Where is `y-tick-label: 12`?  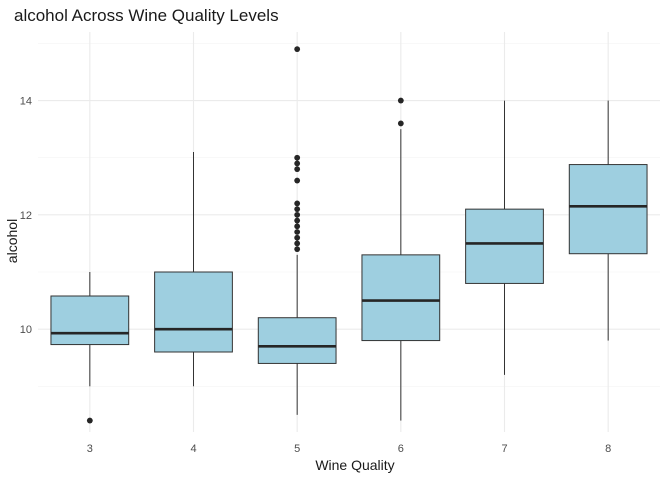
y-tick-label: 12 is located at coordinates (26, 216).